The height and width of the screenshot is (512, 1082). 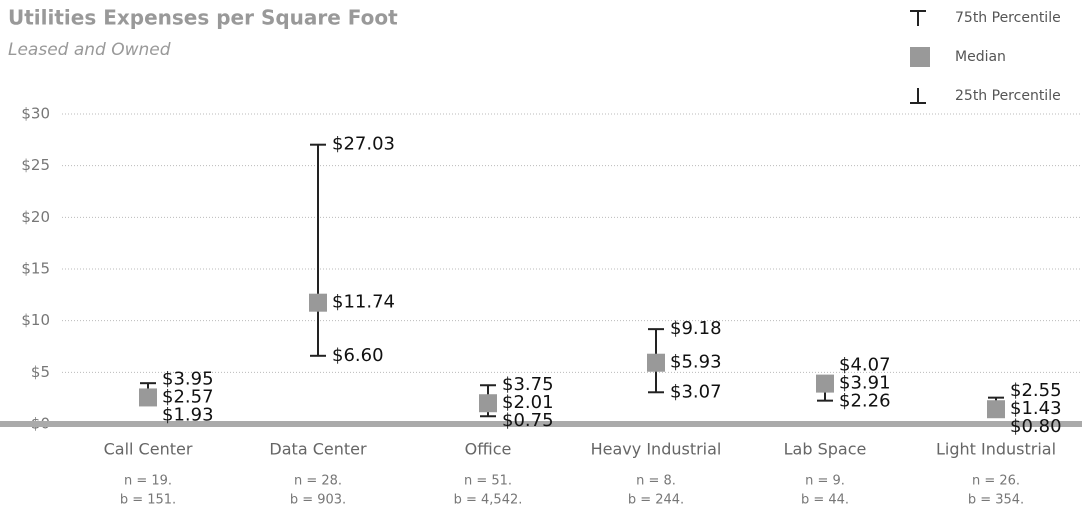 I want to click on value-label: $9.18, so click(x=696, y=328).